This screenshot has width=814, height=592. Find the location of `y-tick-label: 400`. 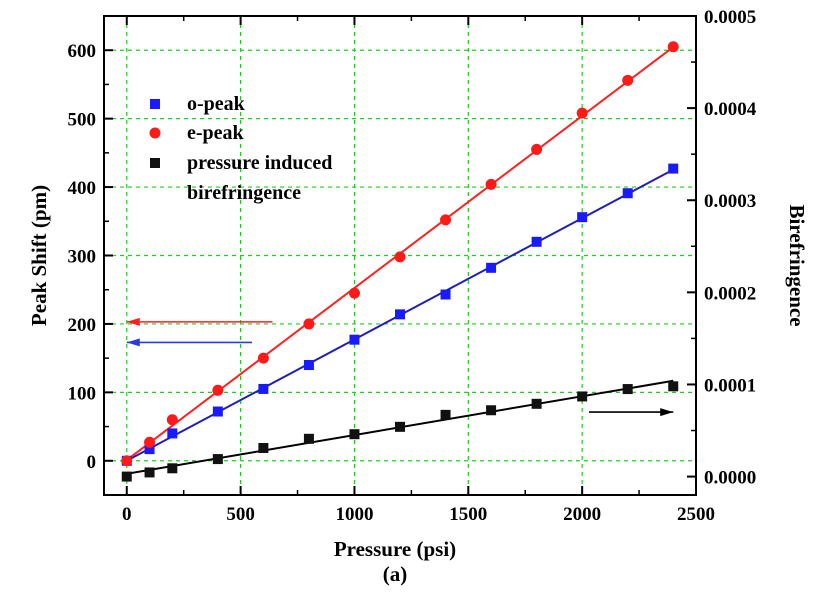

y-tick-label: 400 is located at coordinates (82, 188).